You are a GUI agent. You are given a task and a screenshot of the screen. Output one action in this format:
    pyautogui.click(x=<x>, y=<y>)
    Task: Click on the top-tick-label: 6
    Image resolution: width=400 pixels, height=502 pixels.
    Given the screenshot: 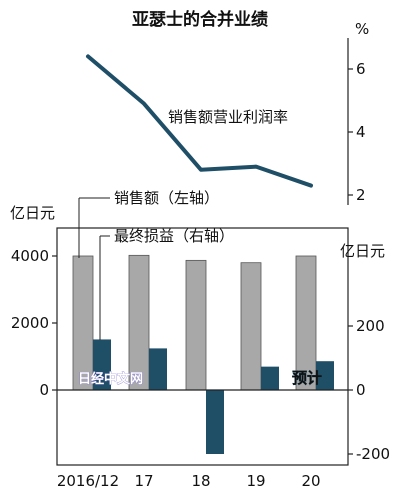 What is the action you would take?
    pyautogui.click(x=361, y=69)
    